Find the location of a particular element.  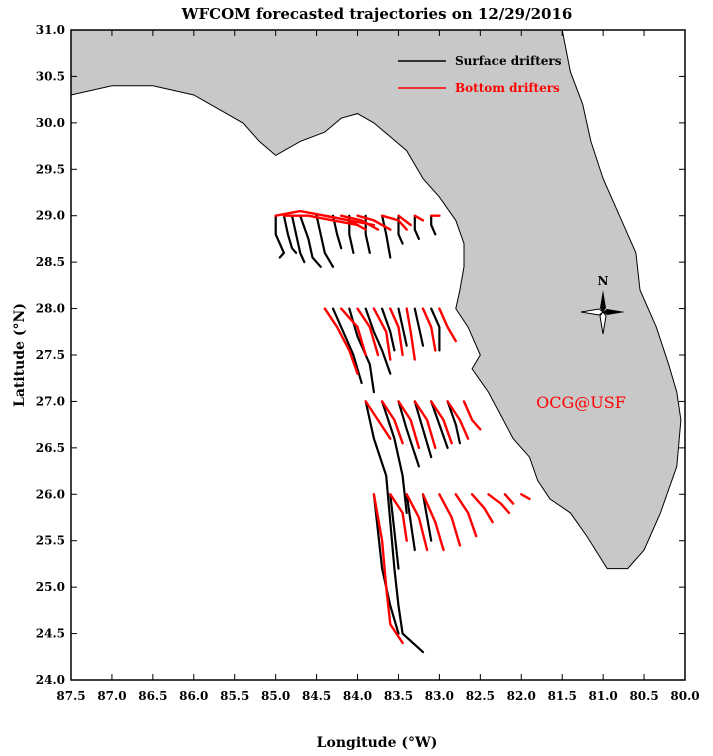

x-tick-label: 81.0 is located at coordinates (603, 696).